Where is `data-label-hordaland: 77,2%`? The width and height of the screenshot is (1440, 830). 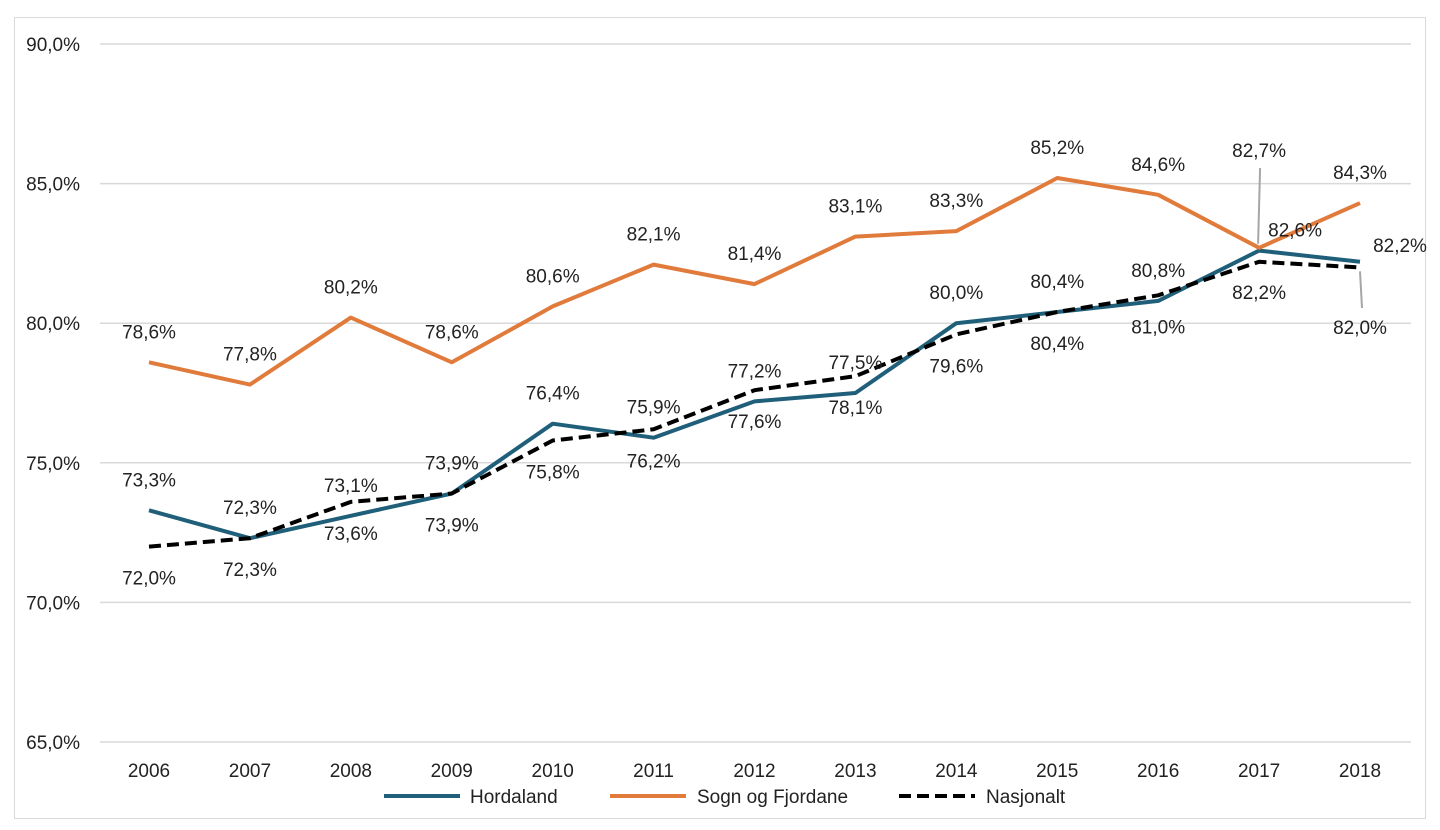
data-label-hordaland: 77,2% is located at coordinates (755, 371).